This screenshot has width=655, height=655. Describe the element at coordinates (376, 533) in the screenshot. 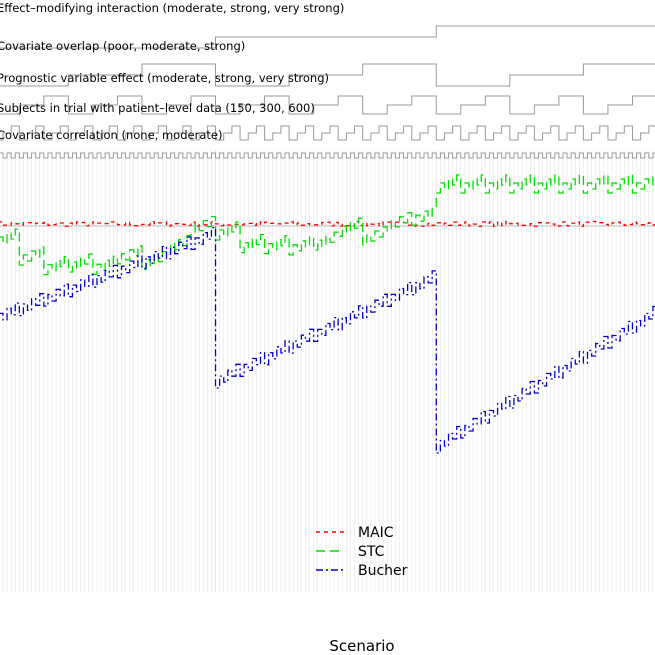

I see `legend-label-maic: MAIC` at that location.